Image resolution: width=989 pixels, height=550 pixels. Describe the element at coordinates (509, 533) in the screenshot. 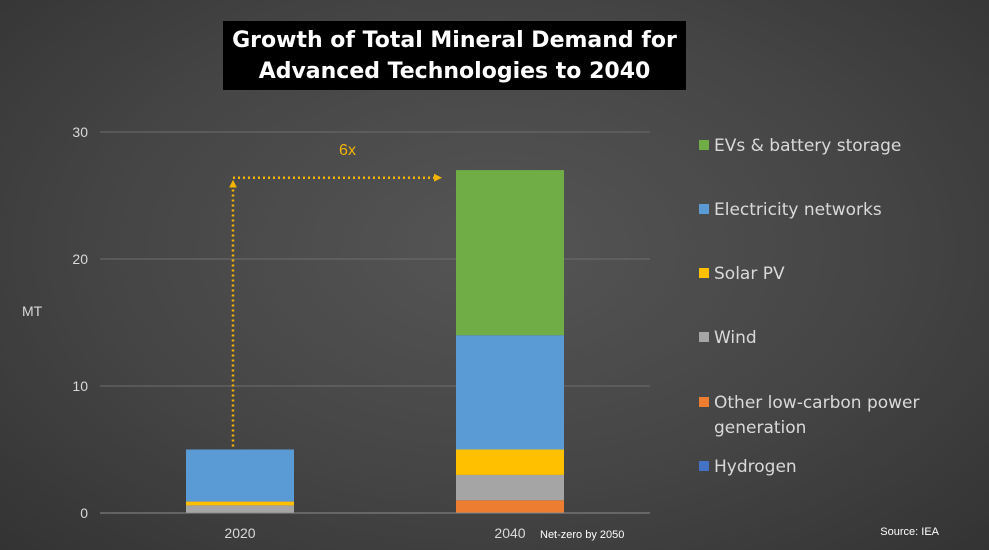

I see `x-tick-label-2040: 2040` at that location.